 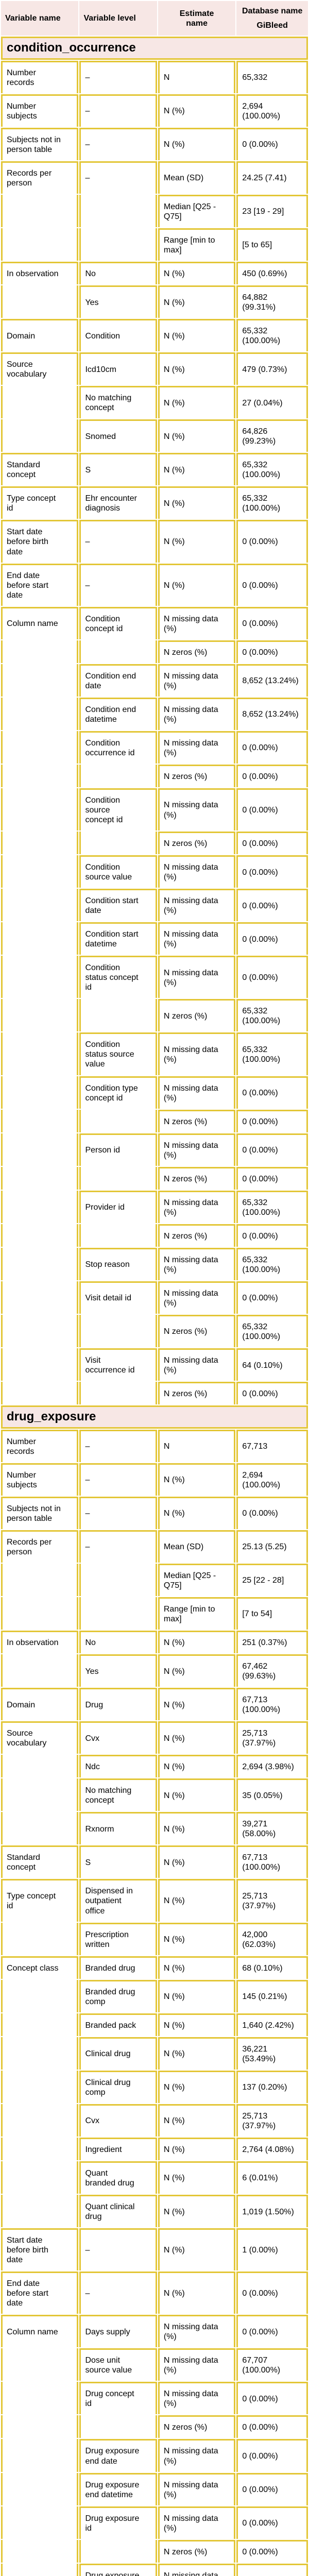 I want to click on cell-value: 65,332 (100.00%), so click(x=272, y=1053).